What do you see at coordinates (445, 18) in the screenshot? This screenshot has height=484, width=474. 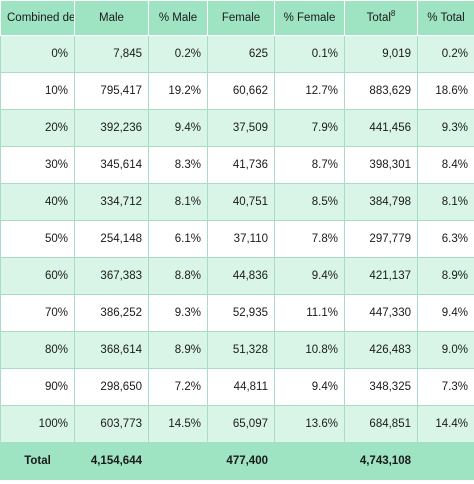 I see `header-pct-total: % Total` at bounding box center [445, 18].